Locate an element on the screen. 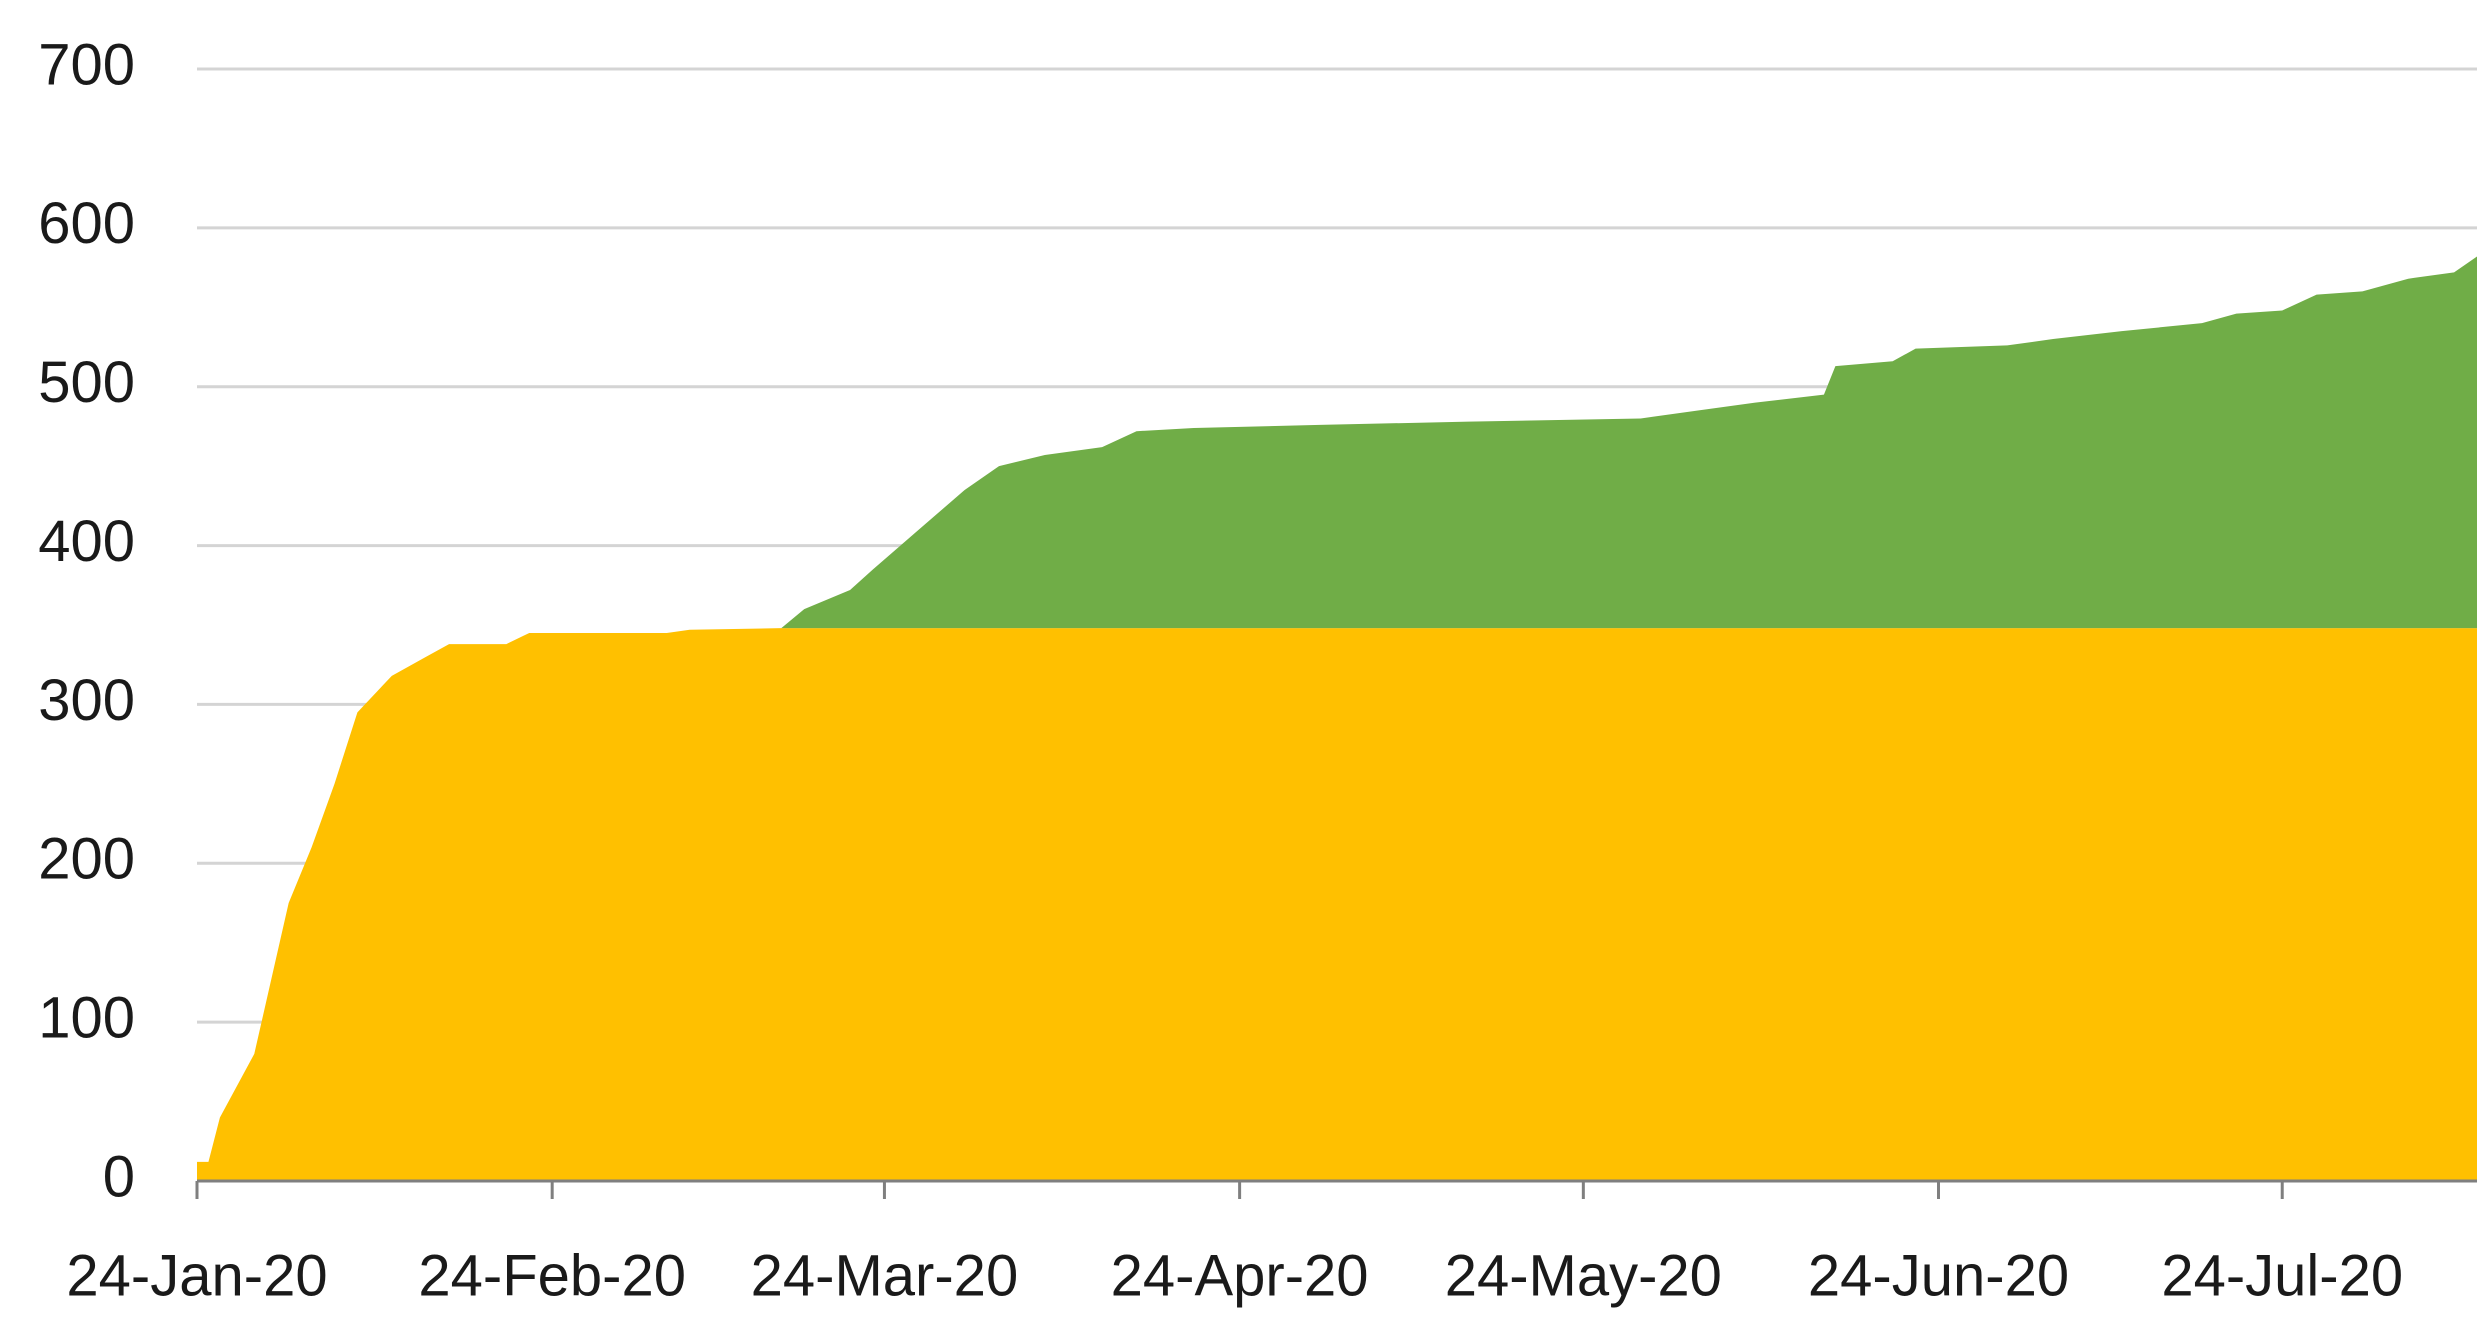 The image size is (2492, 1327). x-tick-label: 24-May-20 is located at coordinates (1583, 1275).